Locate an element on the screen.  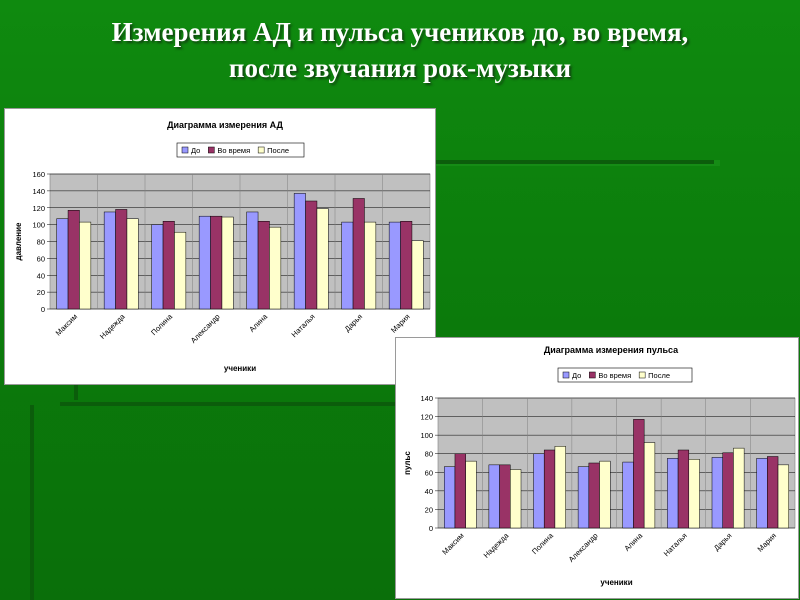
slide-title-line-2: после звучания рок-музыки is located at coordinates (400, 68).